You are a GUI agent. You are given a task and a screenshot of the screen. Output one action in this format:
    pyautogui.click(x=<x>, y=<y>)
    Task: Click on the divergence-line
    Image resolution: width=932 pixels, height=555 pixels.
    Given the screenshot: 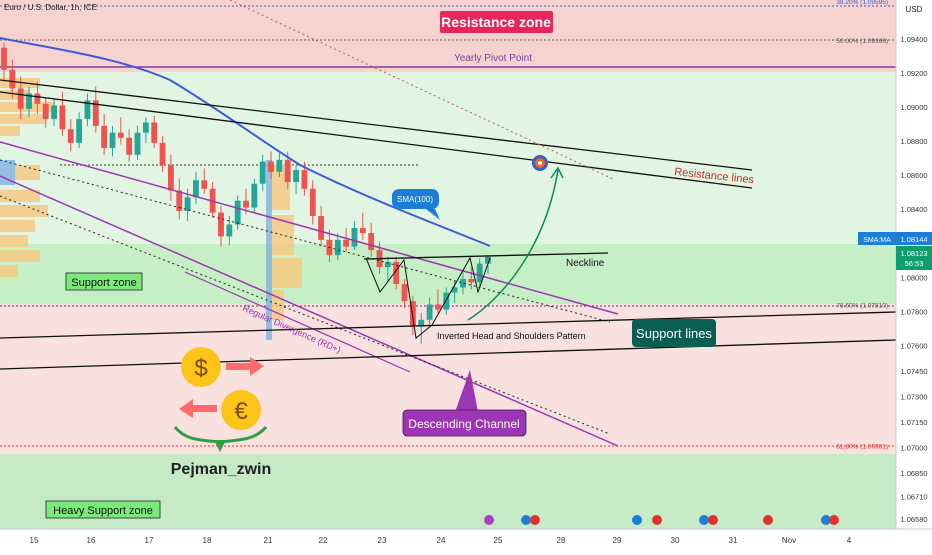 What is the action you would take?
    pyautogui.click(x=297, y=322)
    